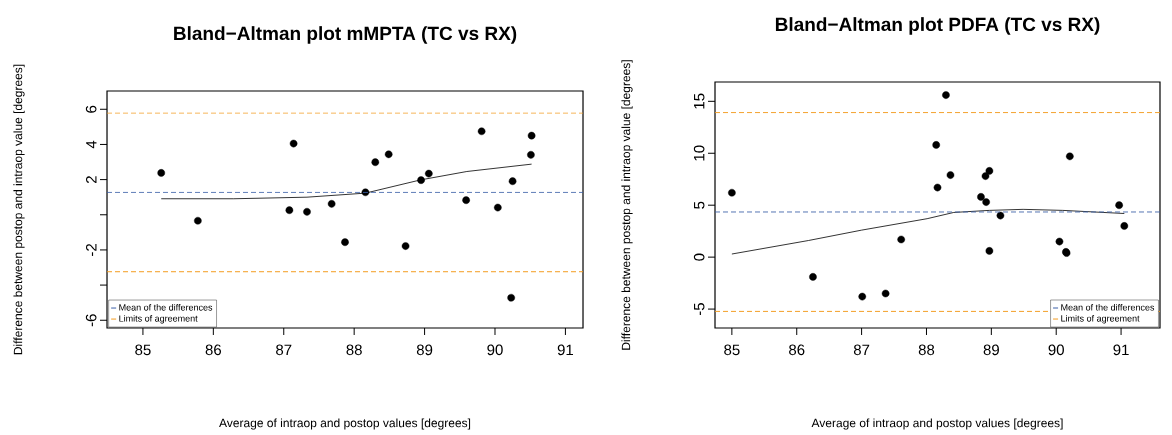  What do you see at coordinates (699, 309) in the screenshot?
I see `y-tick-label: -5` at bounding box center [699, 309].